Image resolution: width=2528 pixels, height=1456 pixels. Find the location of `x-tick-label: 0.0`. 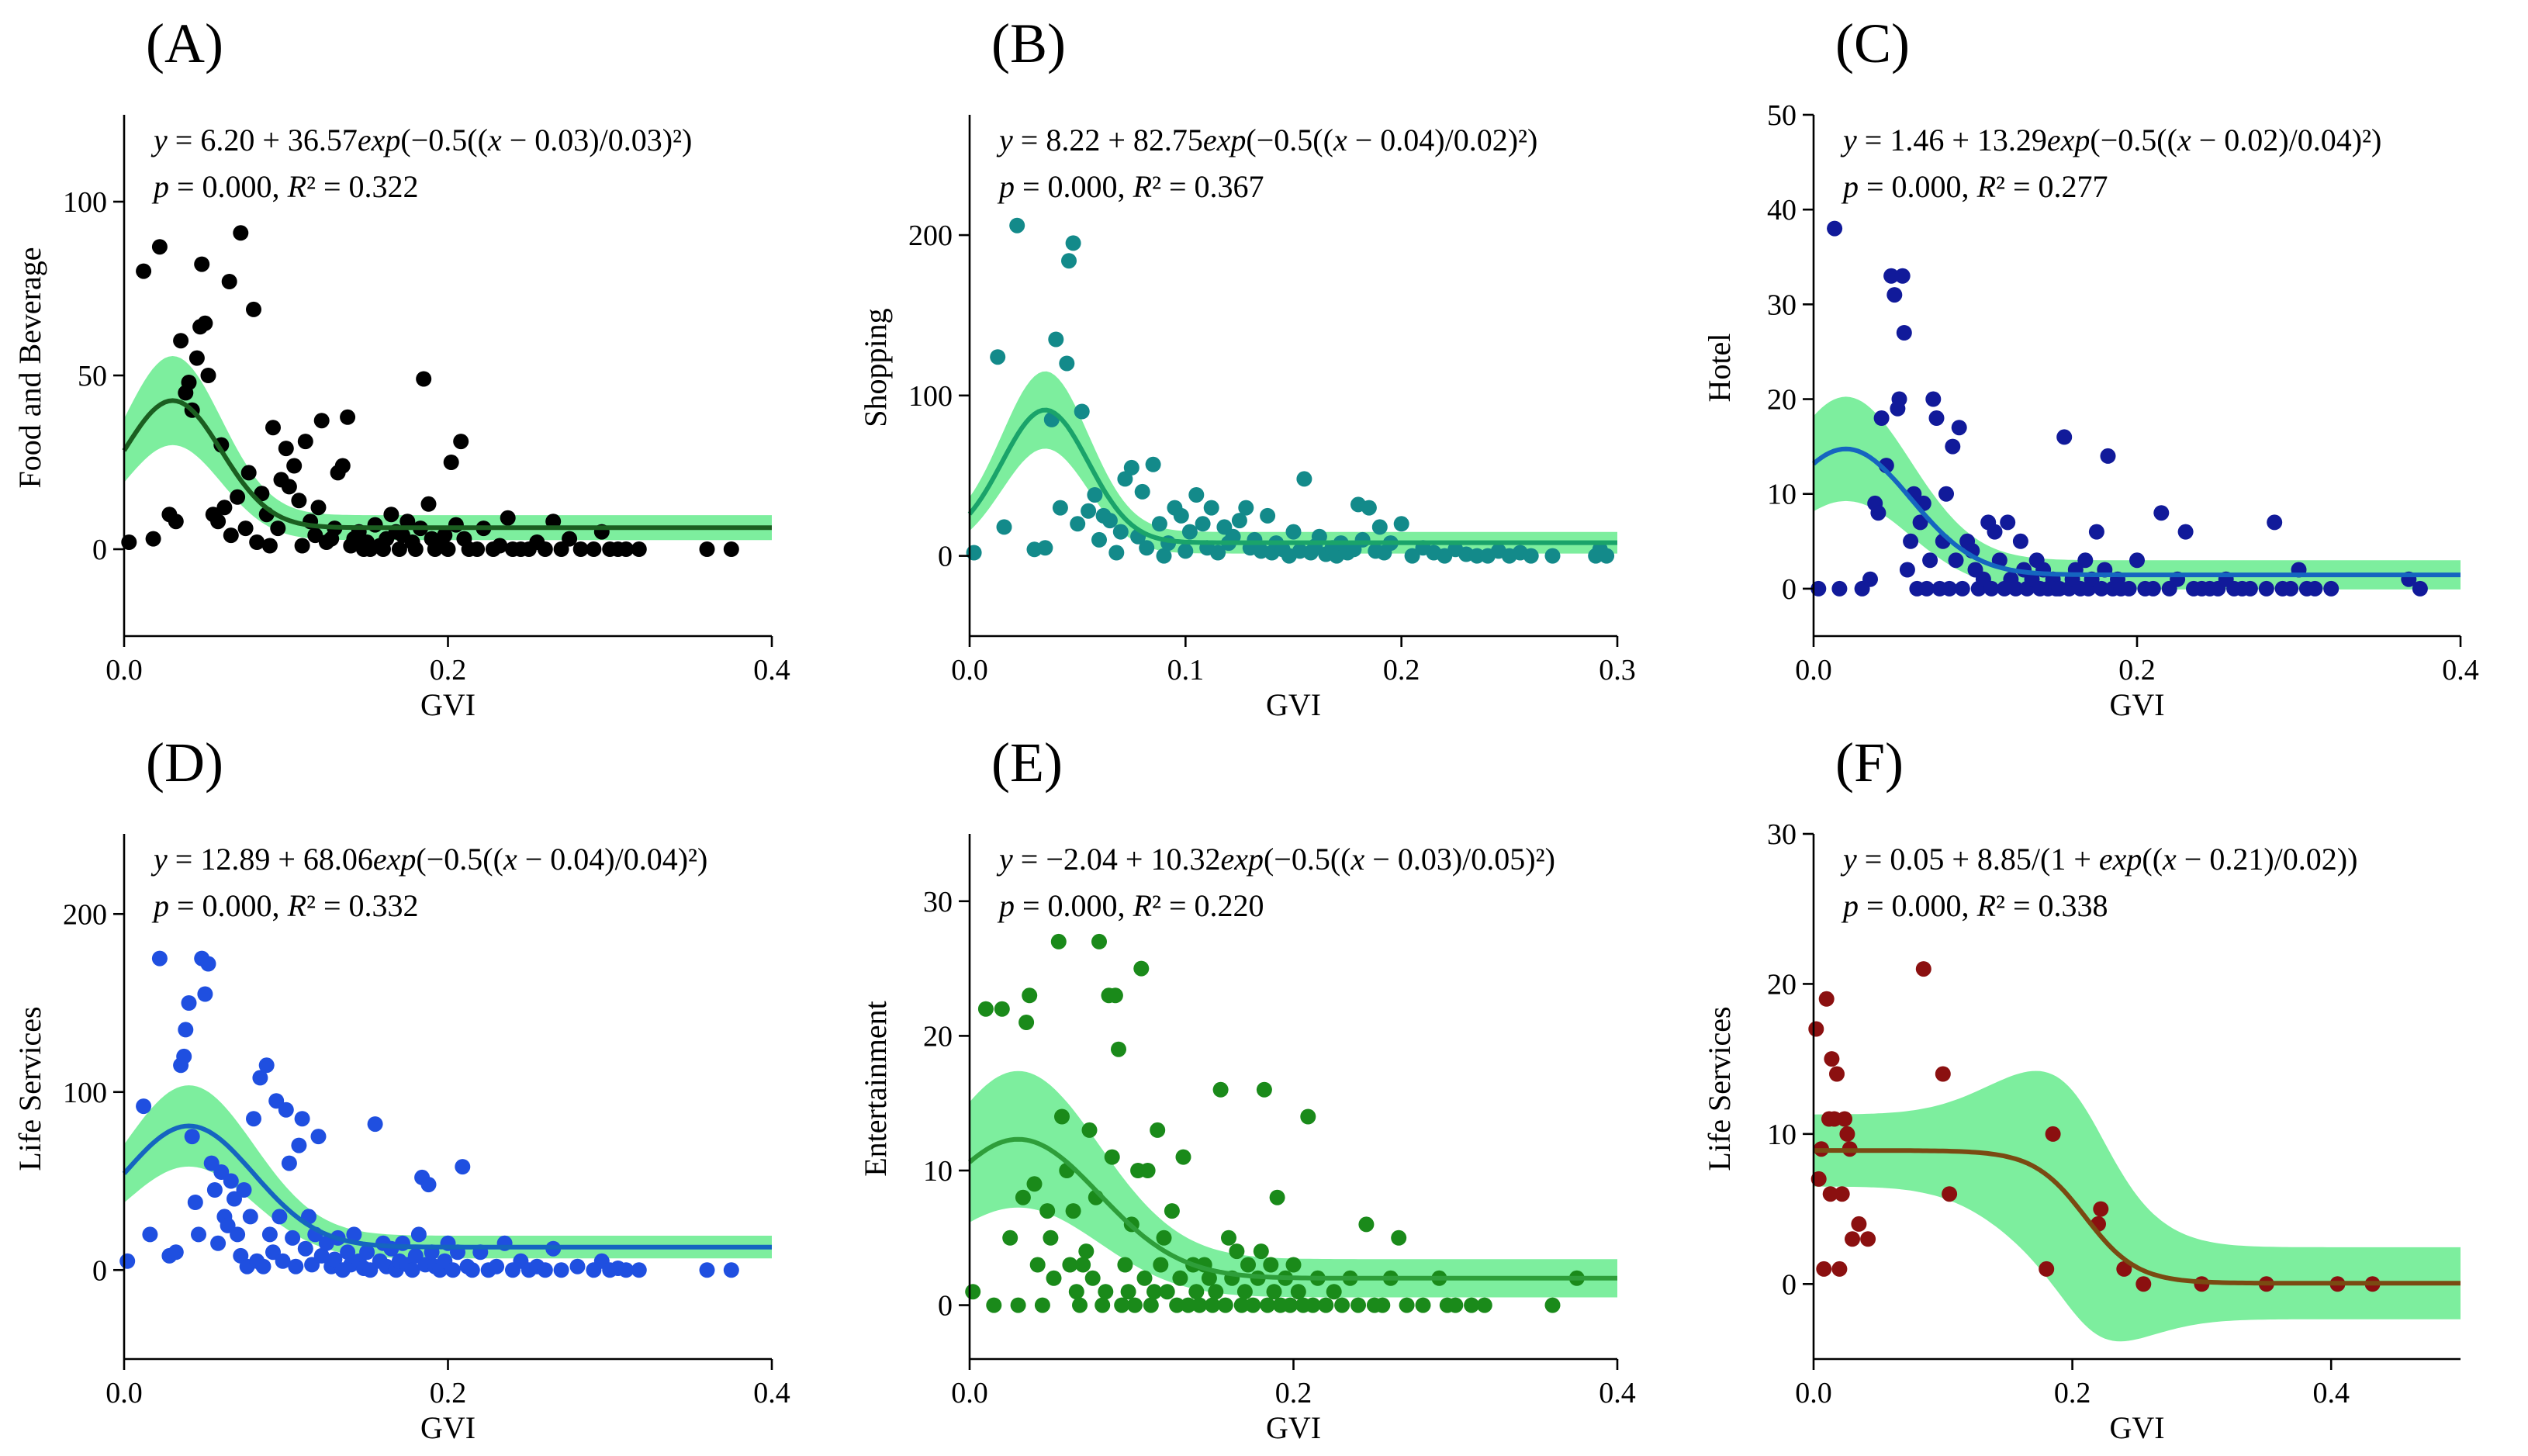

x-tick-label: 0.0 is located at coordinates (969, 1393).